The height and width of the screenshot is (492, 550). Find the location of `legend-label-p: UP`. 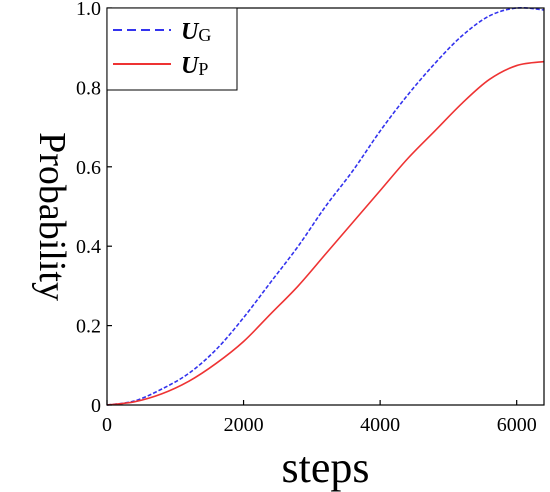

legend-label-p: UP is located at coordinates (194, 66).